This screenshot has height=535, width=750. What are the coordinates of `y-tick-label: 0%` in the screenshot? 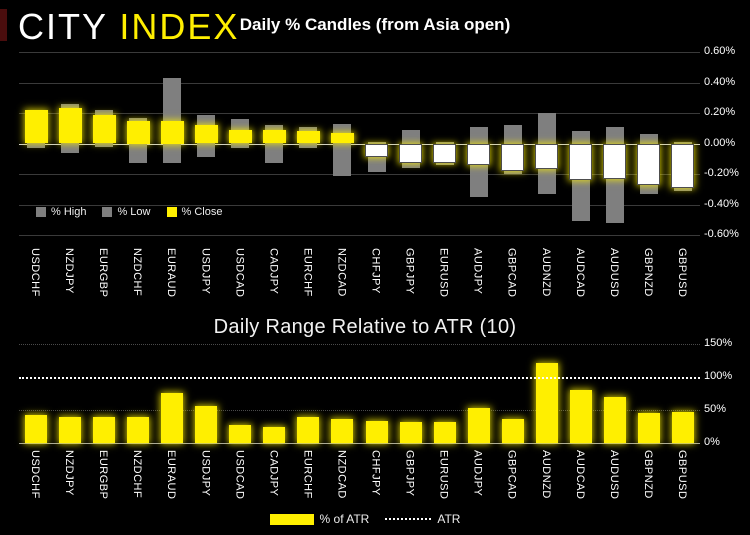 It's located at (712, 442).